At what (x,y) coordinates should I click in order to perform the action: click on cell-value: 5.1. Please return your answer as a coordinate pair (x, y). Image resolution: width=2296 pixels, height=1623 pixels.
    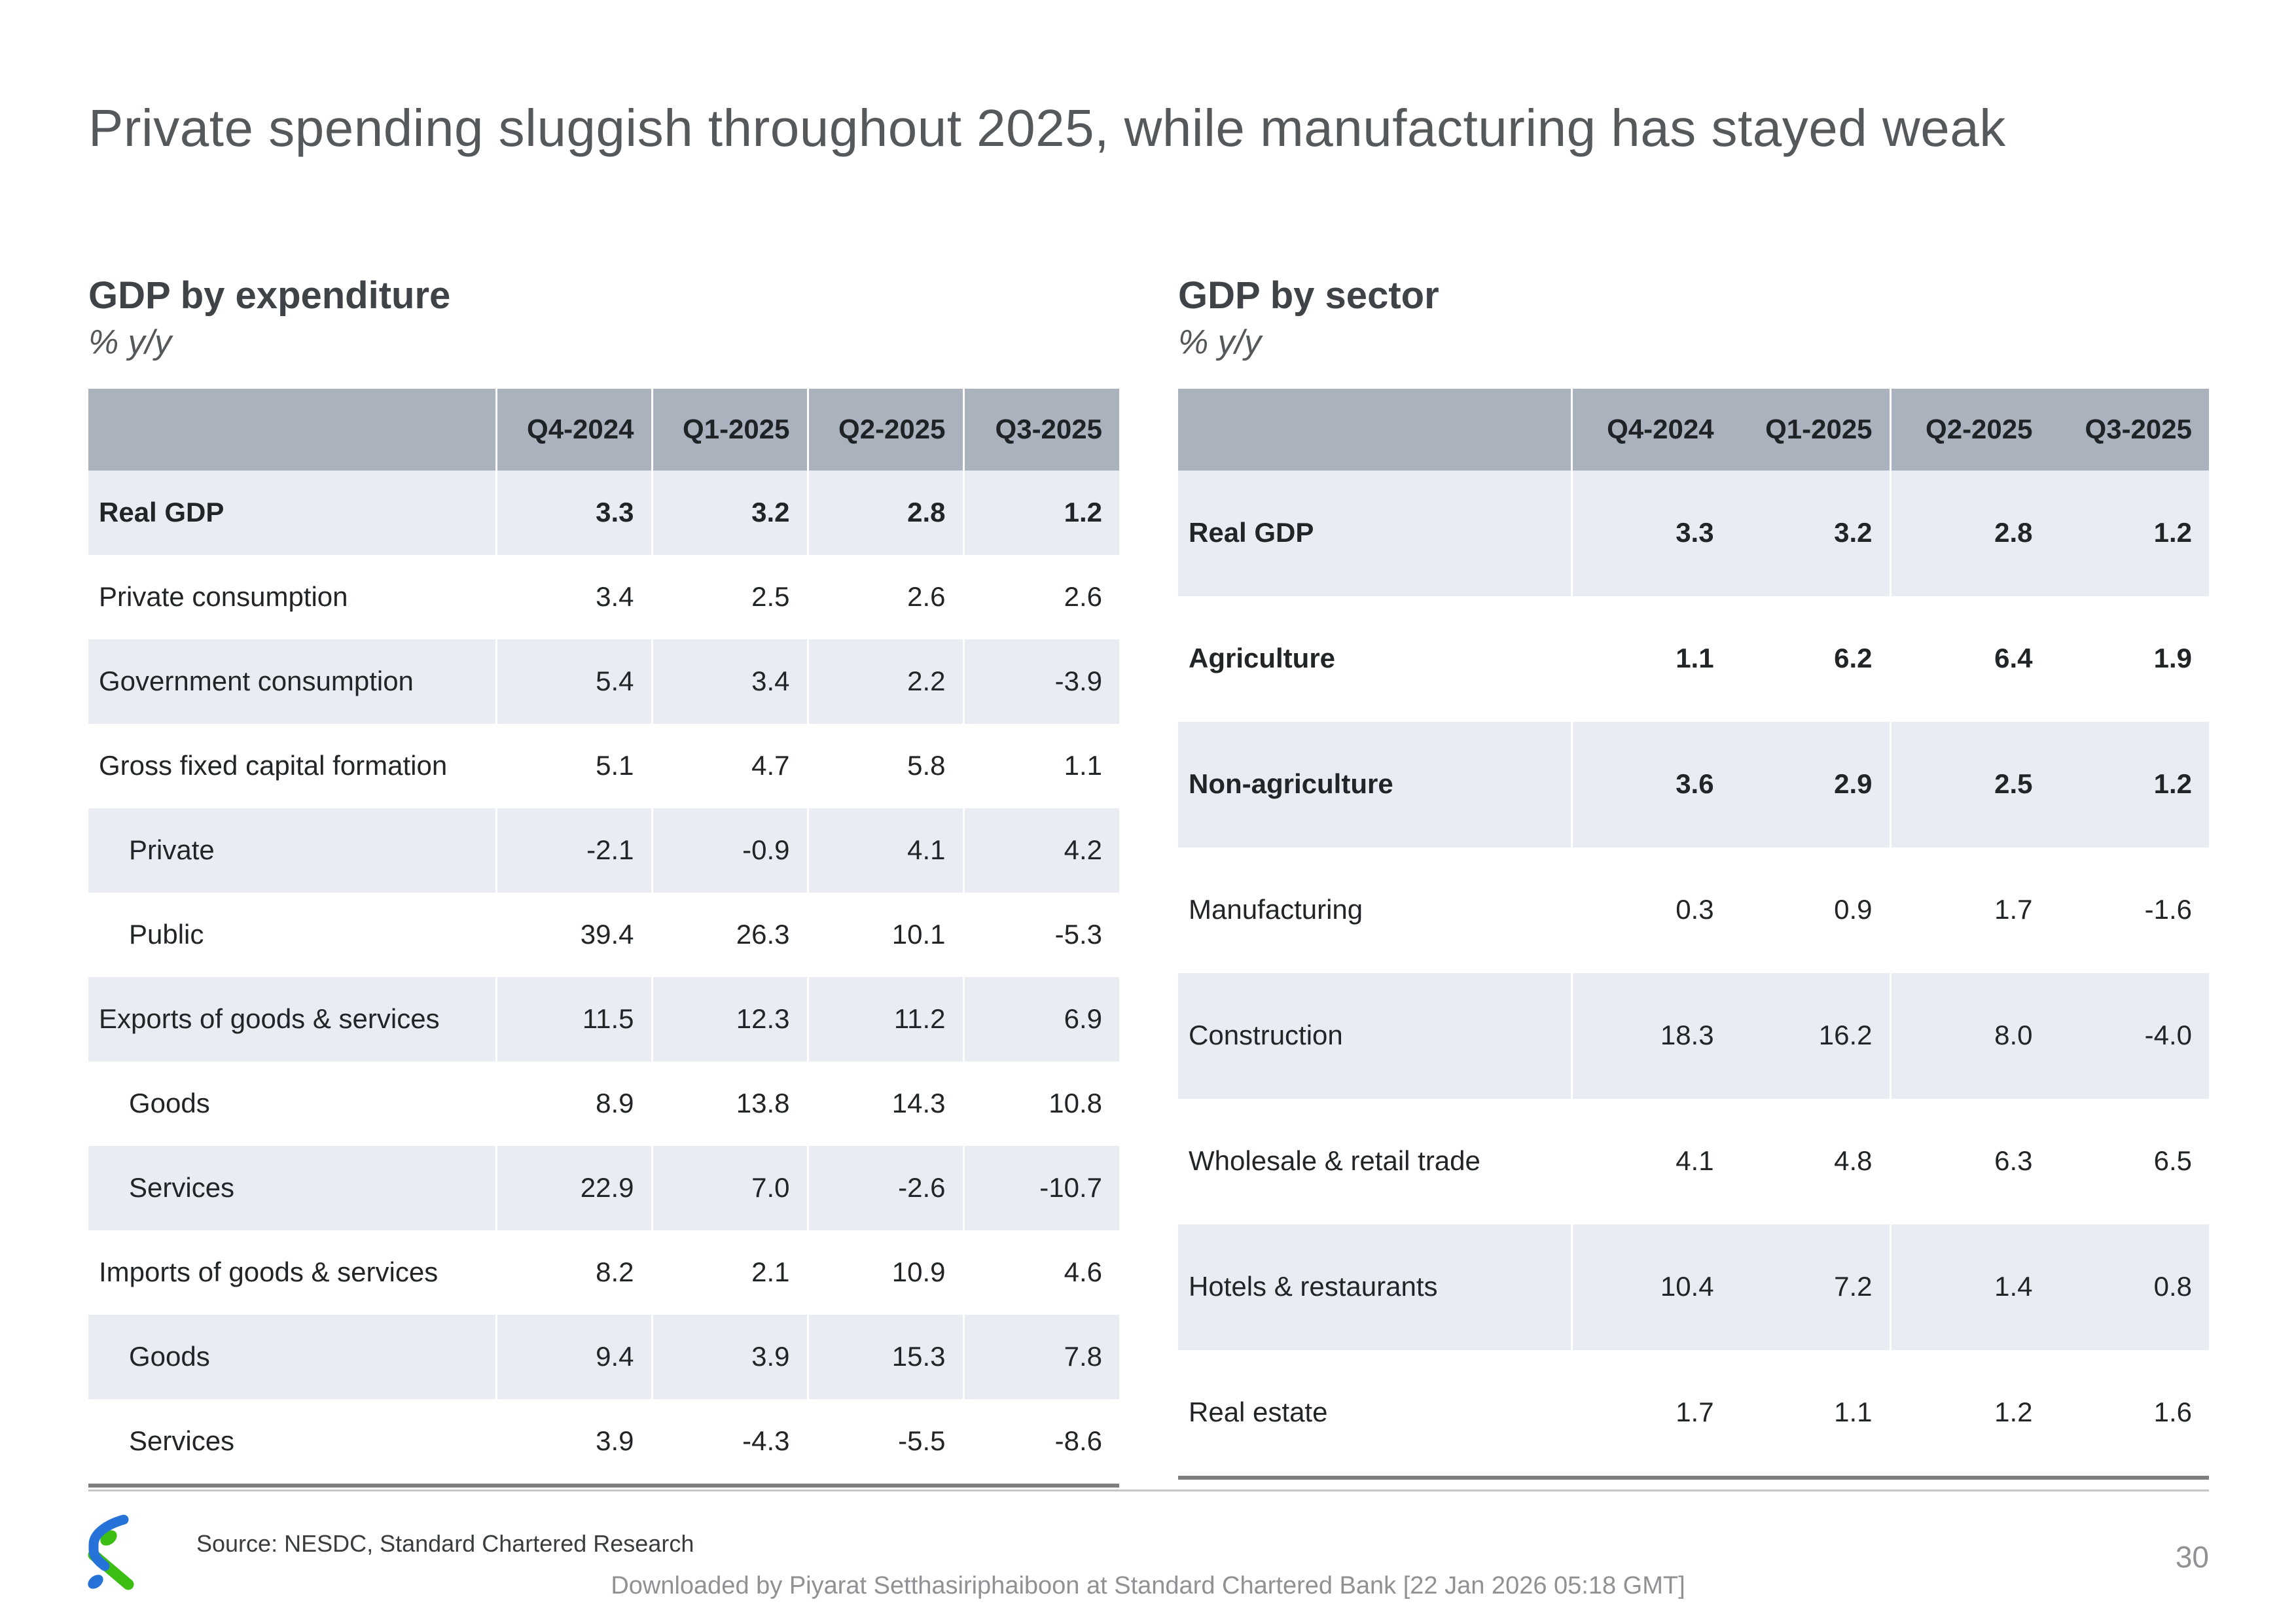
    Looking at the image, I should click on (573, 765).